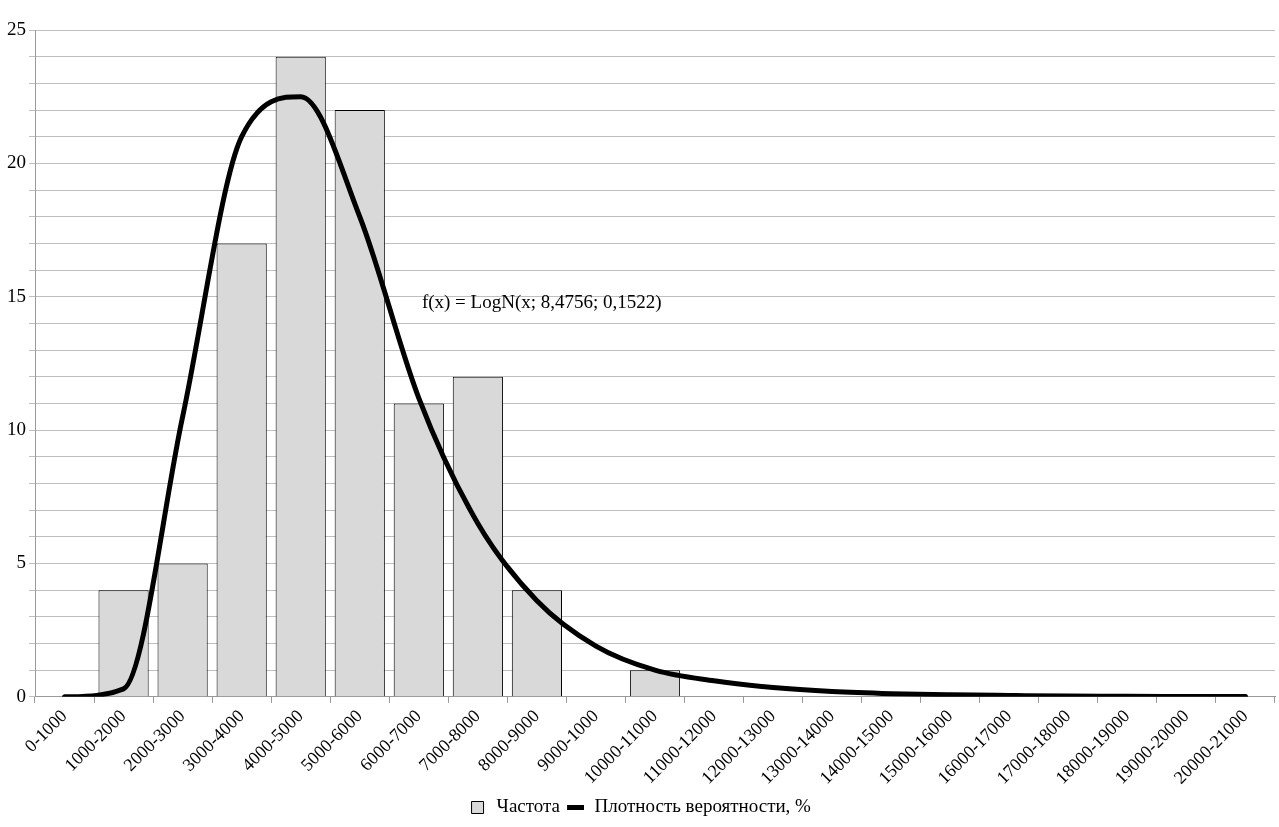 This screenshot has width=1279, height=827. I want to click on y-tick-label: 5, so click(21, 562).